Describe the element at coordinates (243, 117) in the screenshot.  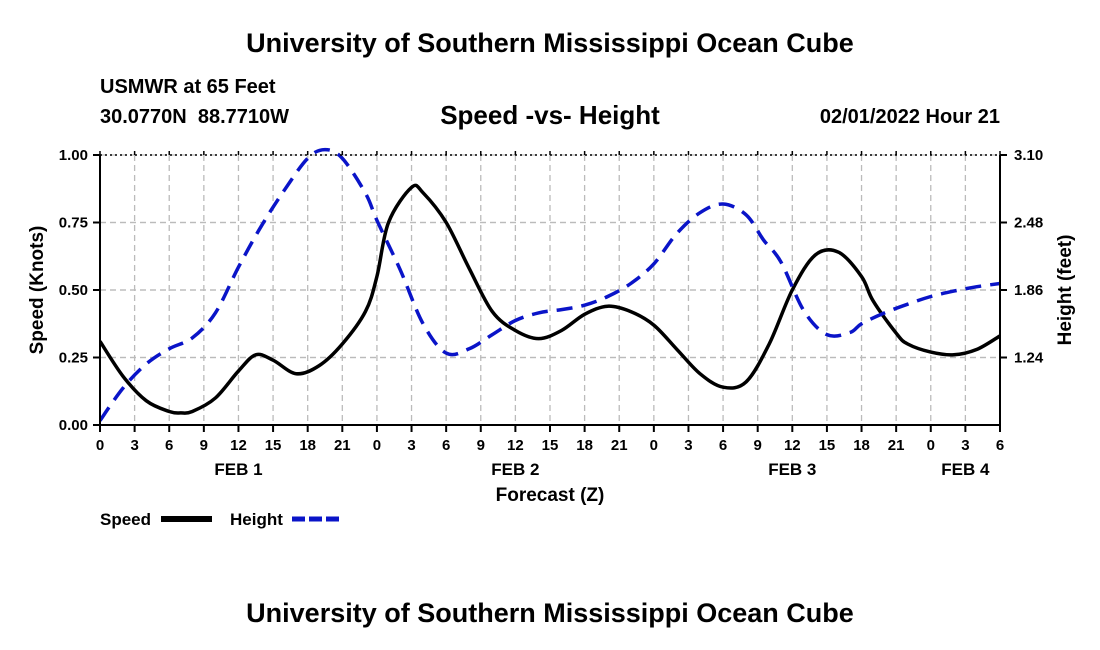
I see `longitude: 88.7710W` at that location.